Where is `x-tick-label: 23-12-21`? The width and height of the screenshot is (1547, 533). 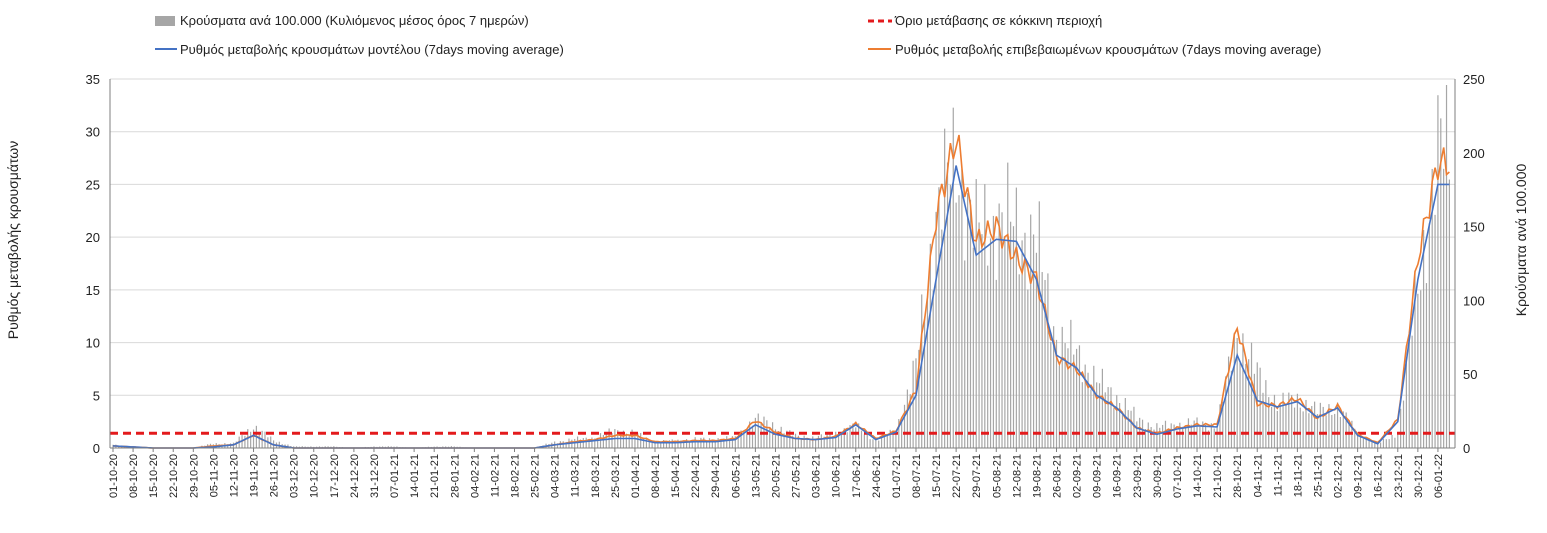 x-tick-label: 23-12-21 is located at coordinates (1399, 476).